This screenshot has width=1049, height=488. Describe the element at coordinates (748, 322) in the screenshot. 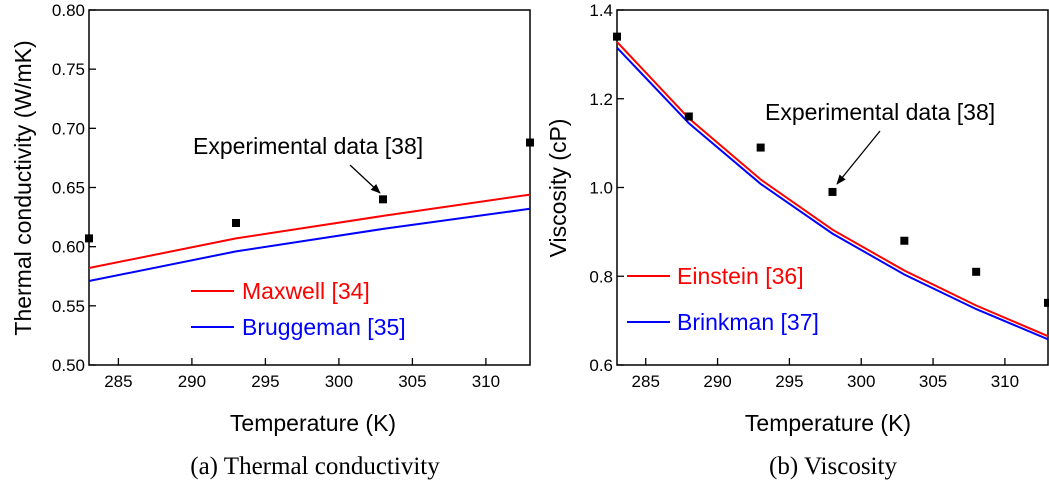

I see `legend-label-brinkman: Brinkman [37]` at that location.